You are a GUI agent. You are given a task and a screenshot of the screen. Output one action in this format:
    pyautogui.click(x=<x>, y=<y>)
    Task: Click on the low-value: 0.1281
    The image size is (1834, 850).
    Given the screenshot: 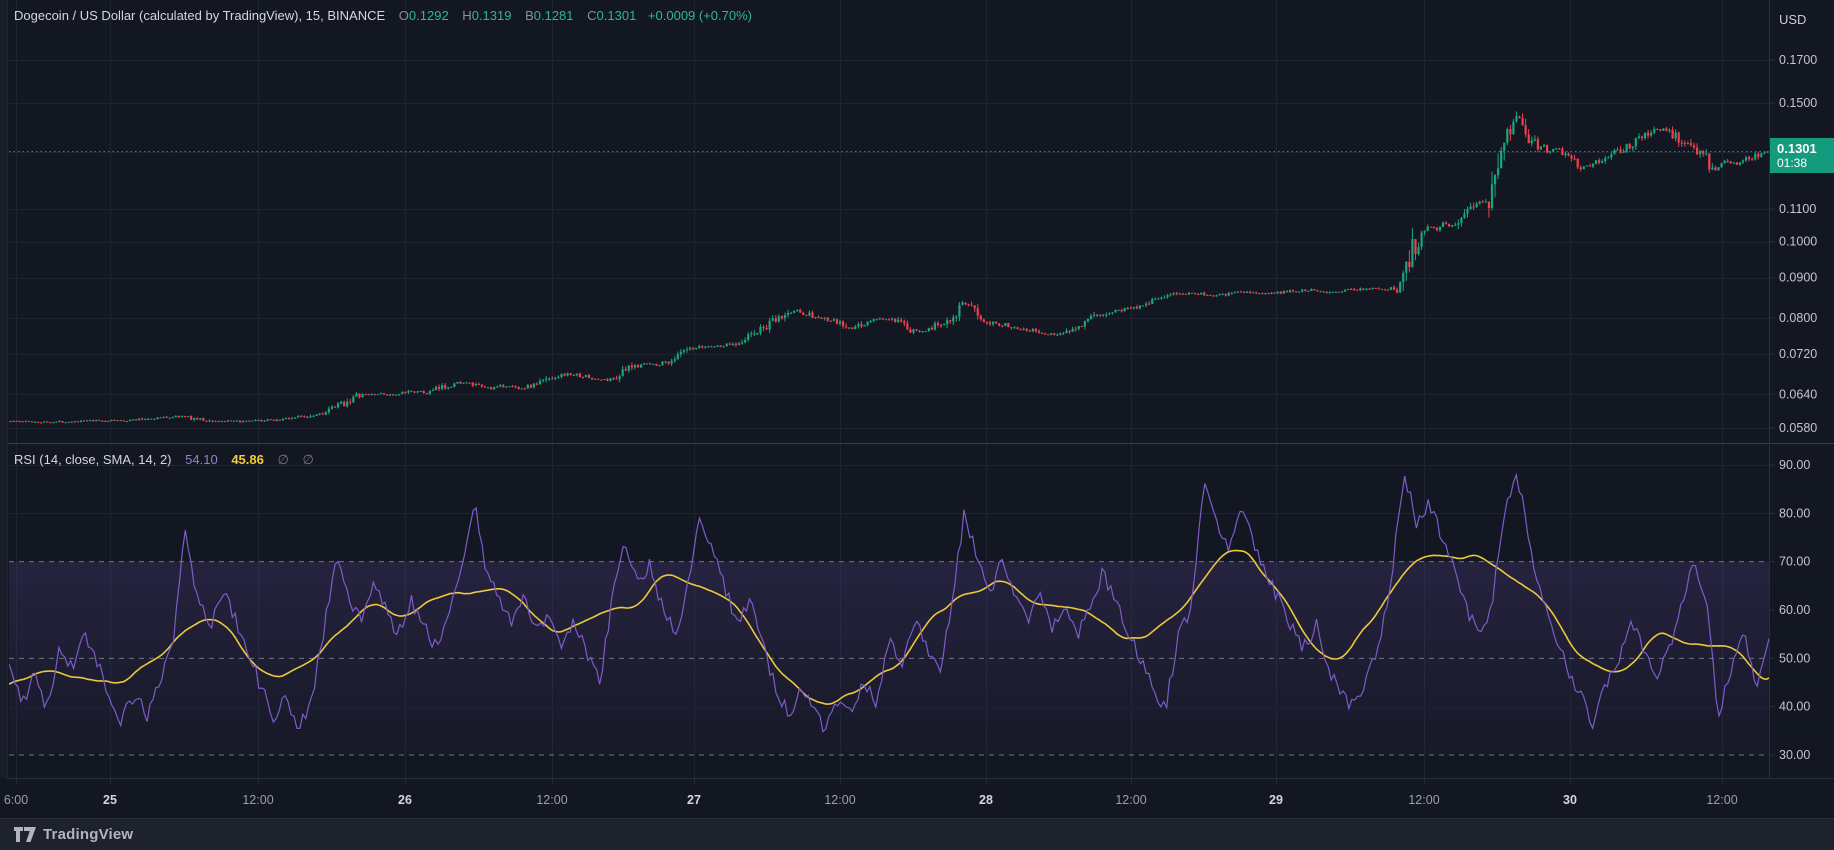 What is the action you would take?
    pyautogui.click(x=553, y=15)
    